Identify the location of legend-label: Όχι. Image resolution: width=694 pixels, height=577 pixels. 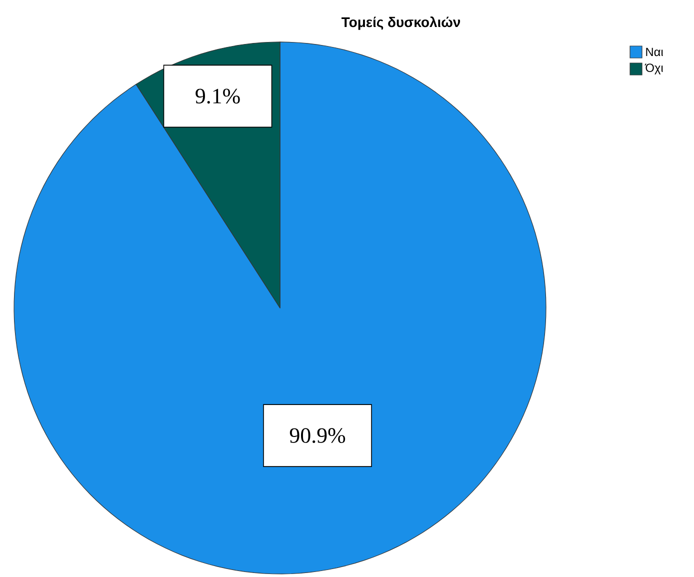
(654, 69).